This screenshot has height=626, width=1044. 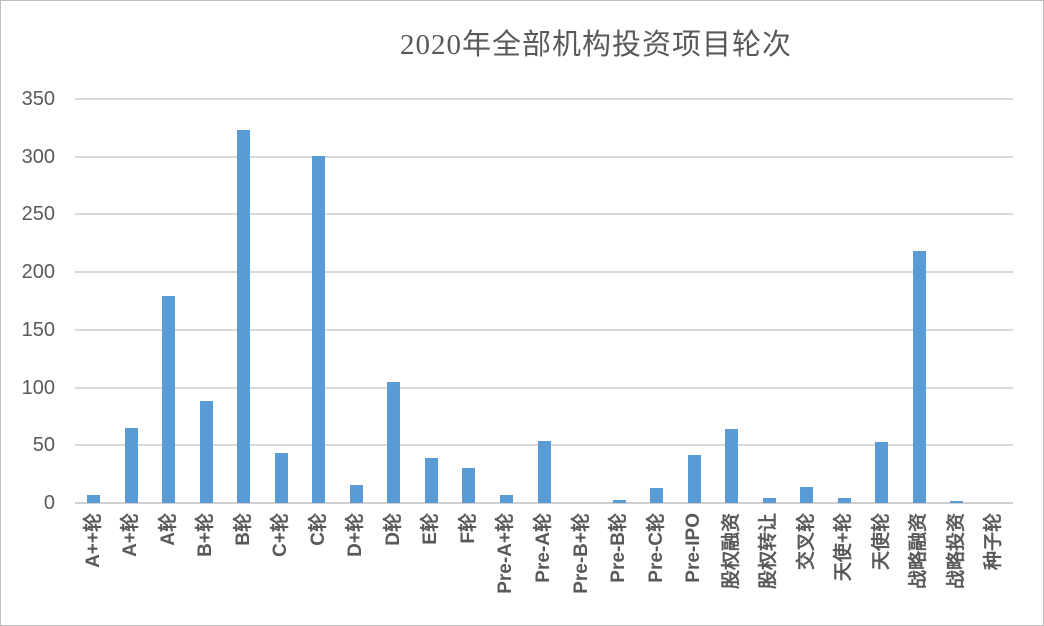 What do you see at coordinates (38, 214) in the screenshot?
I see `y-tick-label: 250` at bounding box center [38, 214].